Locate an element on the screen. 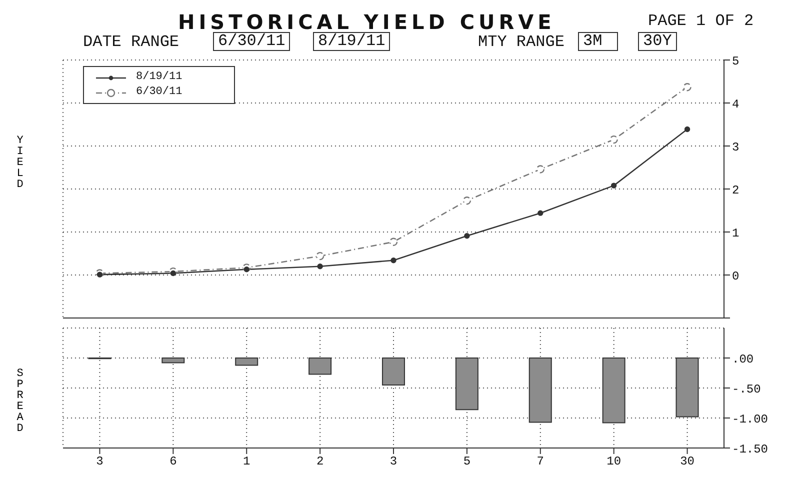 The width and height of the screenshot is (792, 481). x-tick-label: 7 is located at coordinates (540, 461).